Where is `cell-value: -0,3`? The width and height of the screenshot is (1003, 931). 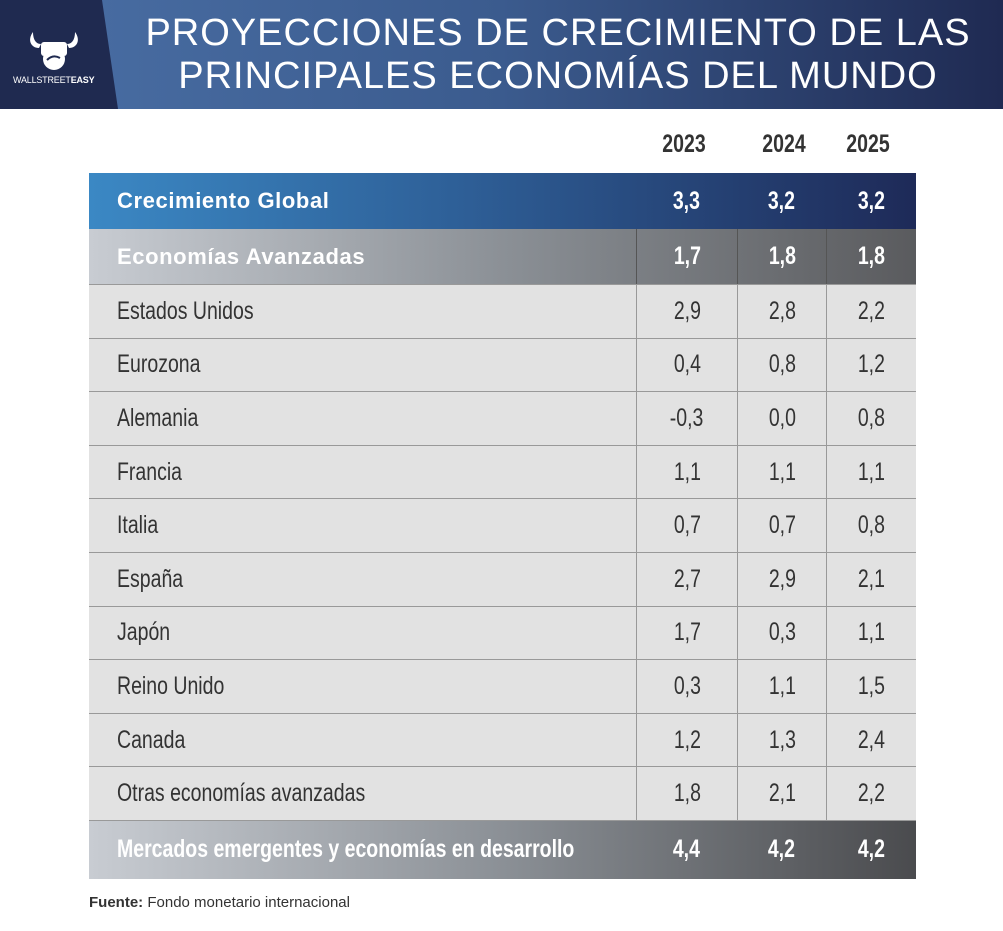
cell-value: -0,3 is located at coordinates (687, 417).